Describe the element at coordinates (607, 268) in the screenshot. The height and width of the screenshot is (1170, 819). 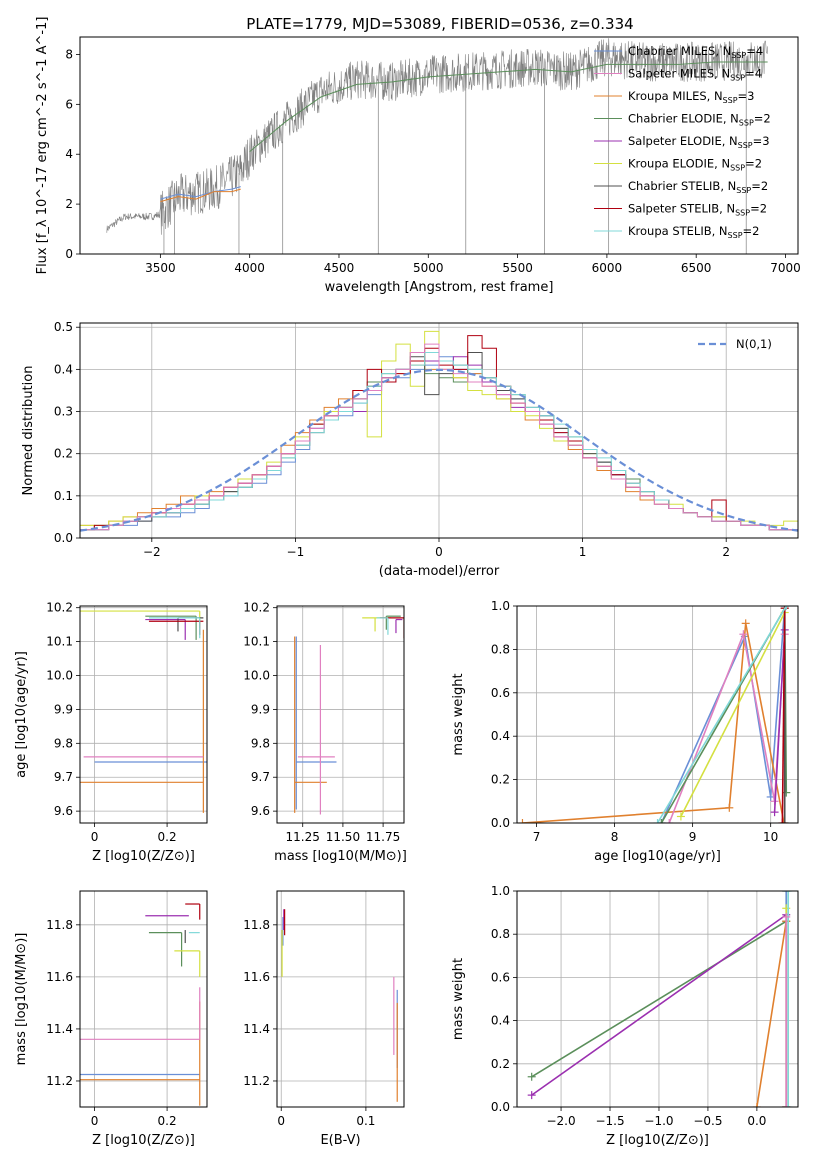
I see `x-tick-label: 6000` at that location.